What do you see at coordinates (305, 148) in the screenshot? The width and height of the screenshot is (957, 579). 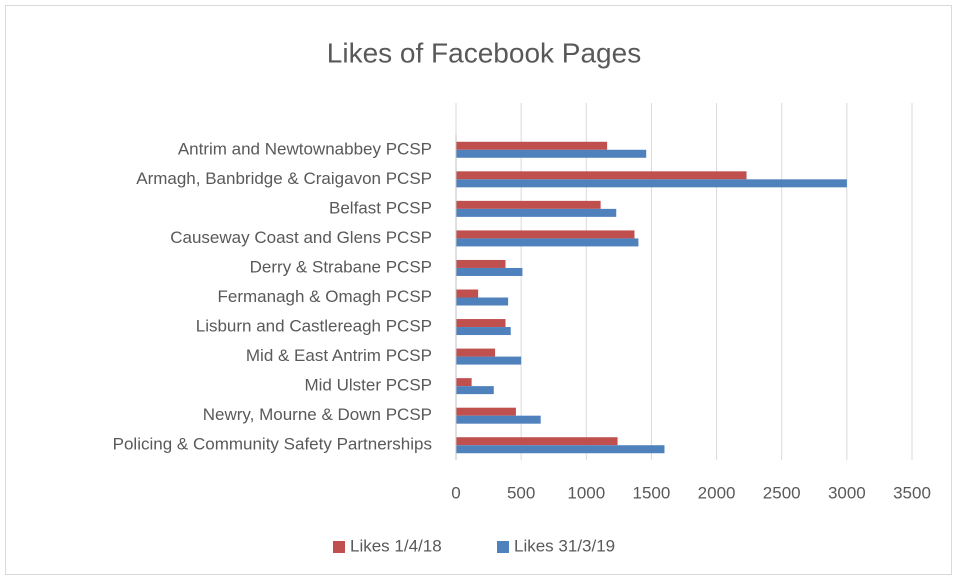 I see `y-tick-label: Antrim and Newtownabbey PCSP` at bounding box center [305, 148].